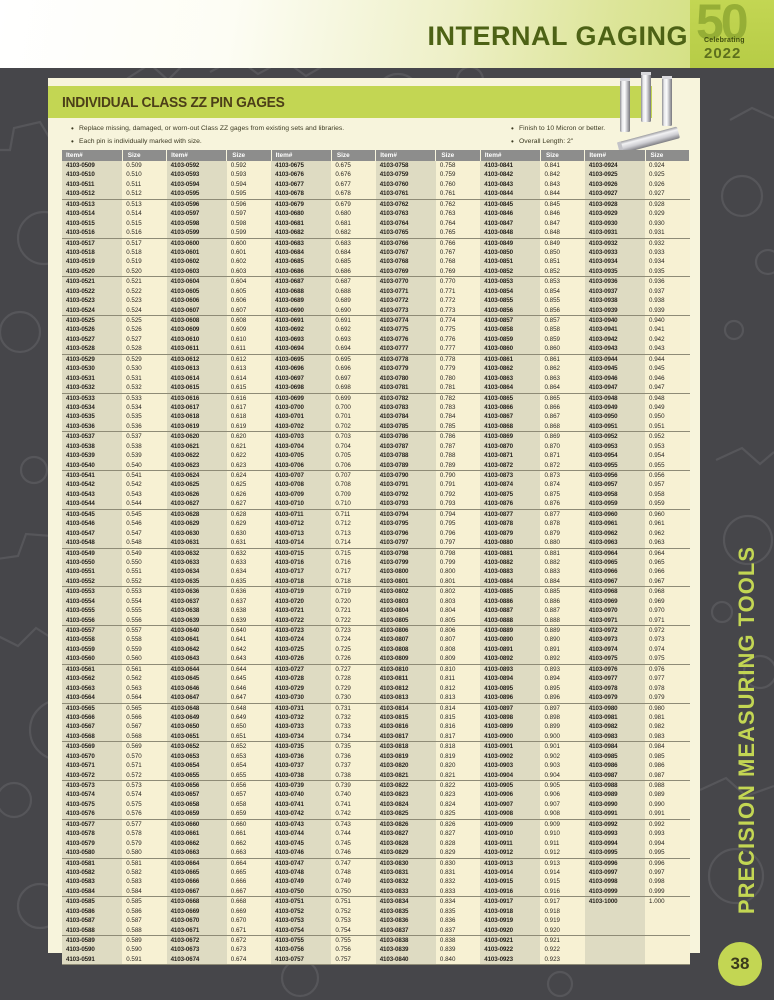  What do you see at coordinates (722, 25) in the screenshot?
I see `anniversary-number: 50` at bounding box center [722, 25].